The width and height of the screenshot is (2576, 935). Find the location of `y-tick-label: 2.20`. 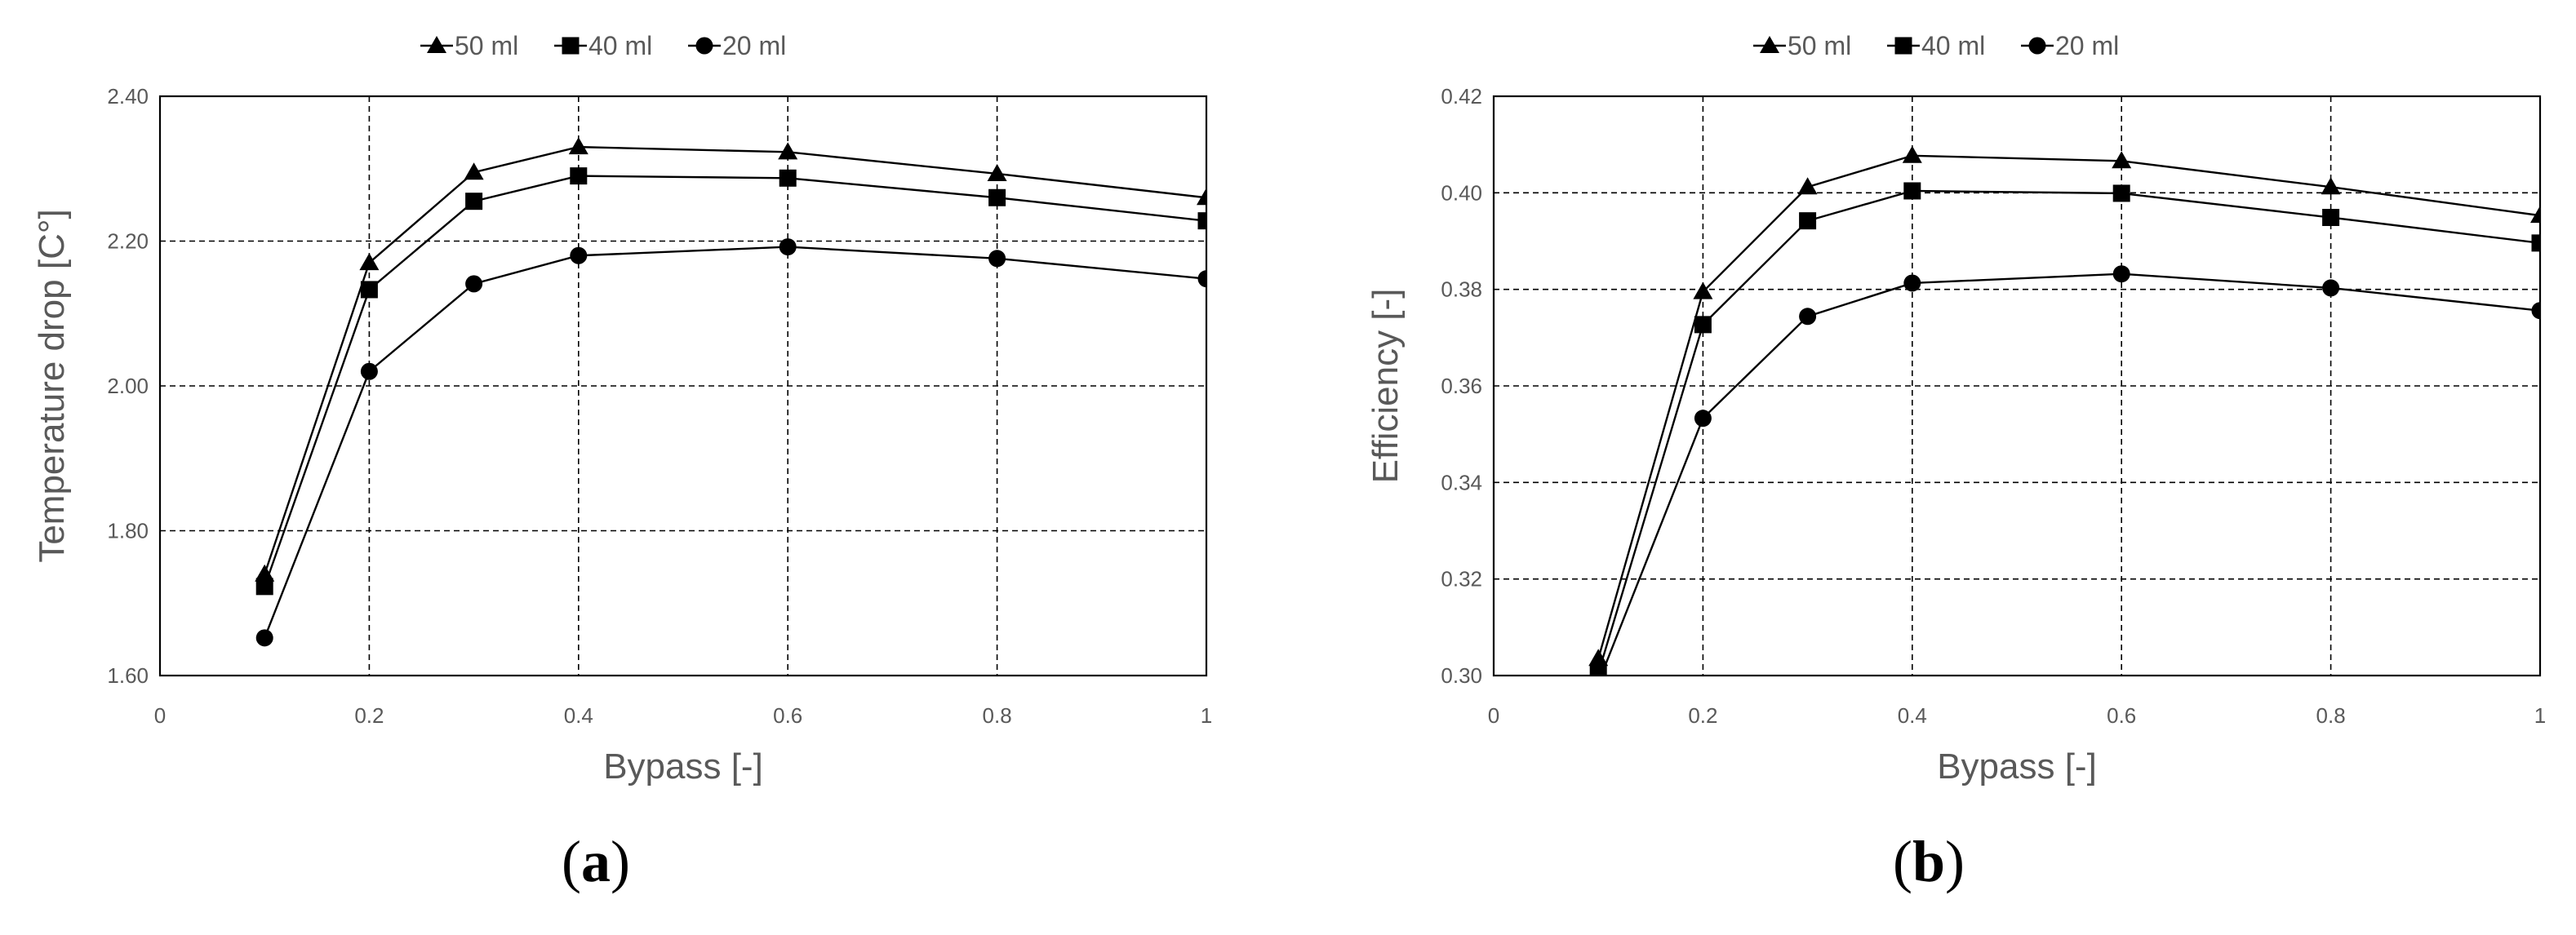

y-tick-label: 2.20 is located at coordinates (128, 241).